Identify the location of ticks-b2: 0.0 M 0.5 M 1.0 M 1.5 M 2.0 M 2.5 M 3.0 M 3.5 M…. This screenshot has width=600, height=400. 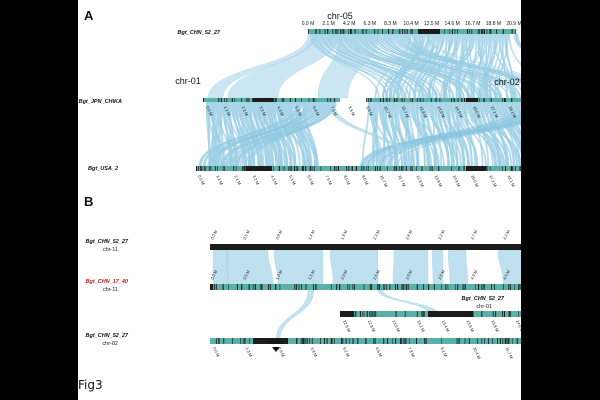
(359, 274).